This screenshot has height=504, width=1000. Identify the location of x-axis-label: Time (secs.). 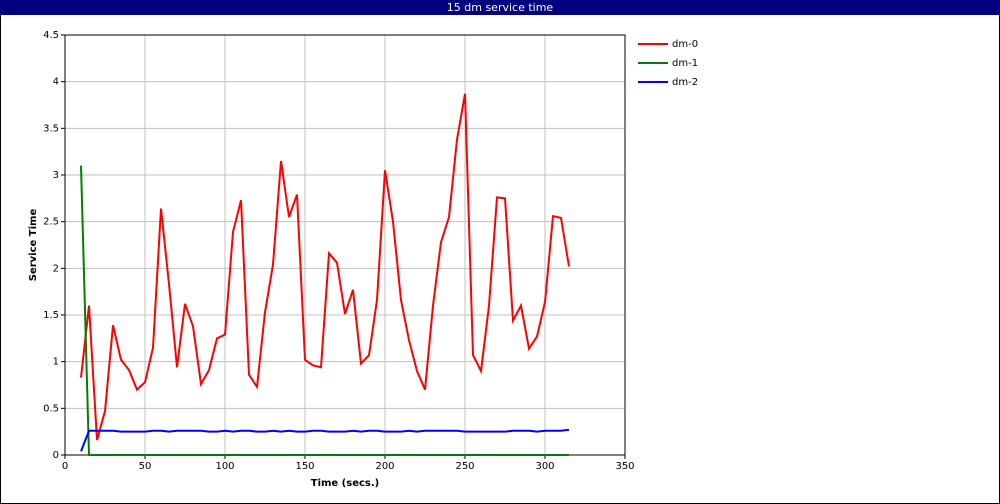
(345, 483).